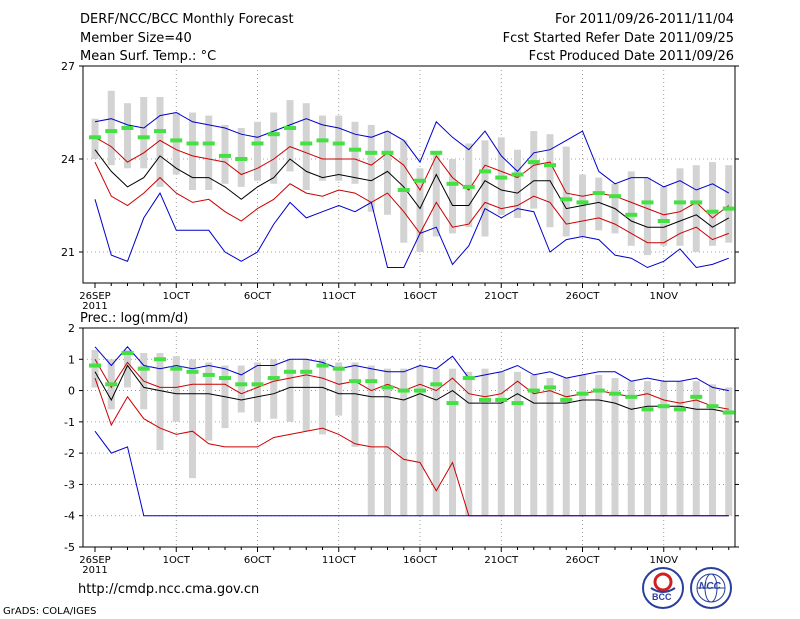 The image size is (800, 619). I want to click on source-url: http://cmdp.ncc.cma.gov.cn, so click(169, 589).